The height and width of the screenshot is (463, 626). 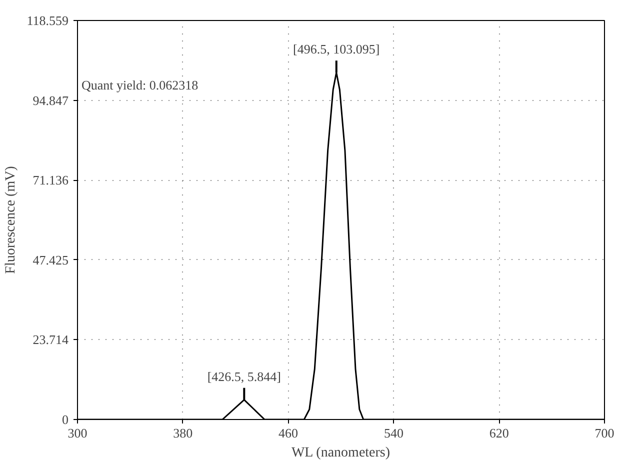 What do you see at coordinates (50, 260) in the screenshot?
I see `y-tick-label: 47.425` at bounding box center [50, 260].